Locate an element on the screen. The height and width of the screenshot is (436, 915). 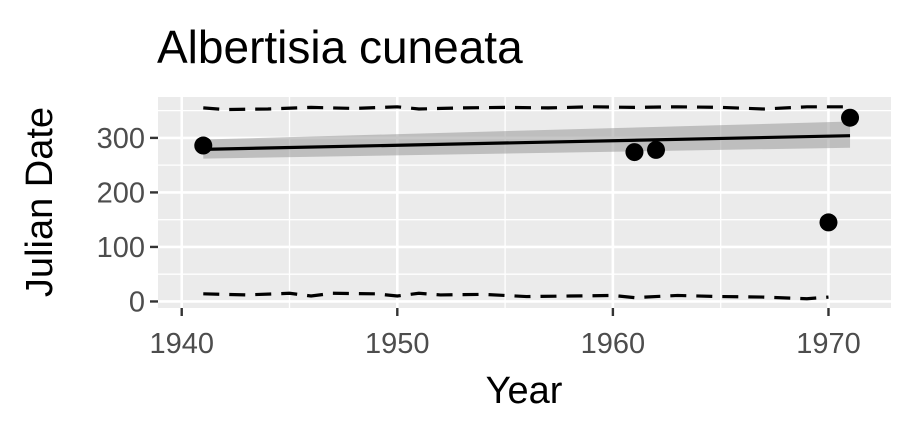
confidence-band is located at coordinates (527, 140).